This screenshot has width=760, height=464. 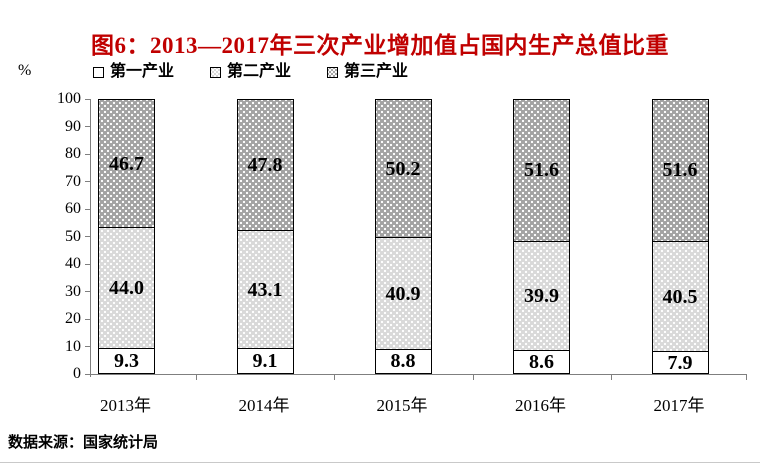 I want to click on x-axis-label-2014年: 2014年, so click(x=264, y=405).